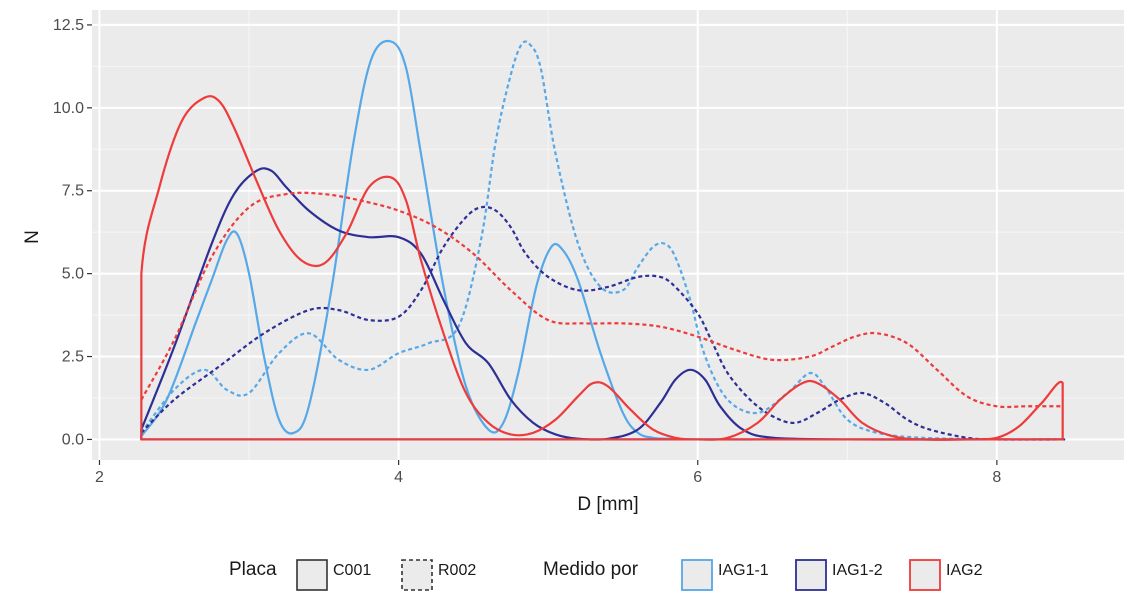  Describe the element at coordinates (607, 504) in the screenshot. I see `x-axis-title: D [mm]` at that location.